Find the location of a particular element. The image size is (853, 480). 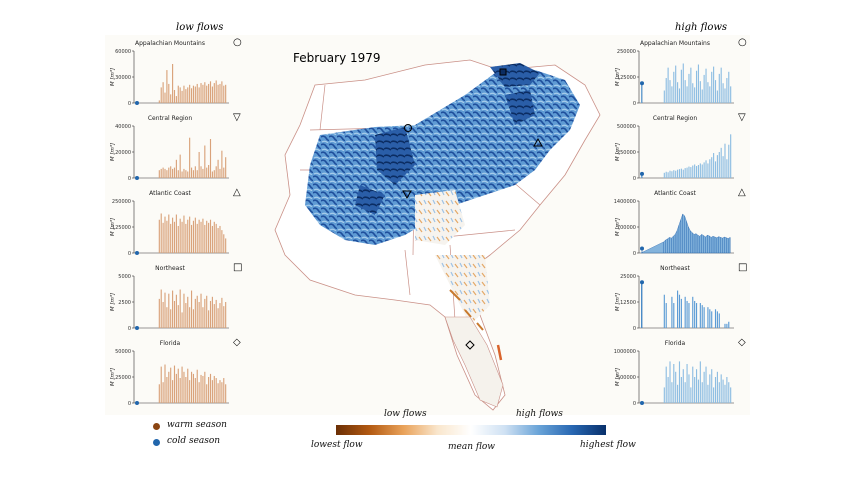

map-title: February 1979 is located at coordinates (337, 58).